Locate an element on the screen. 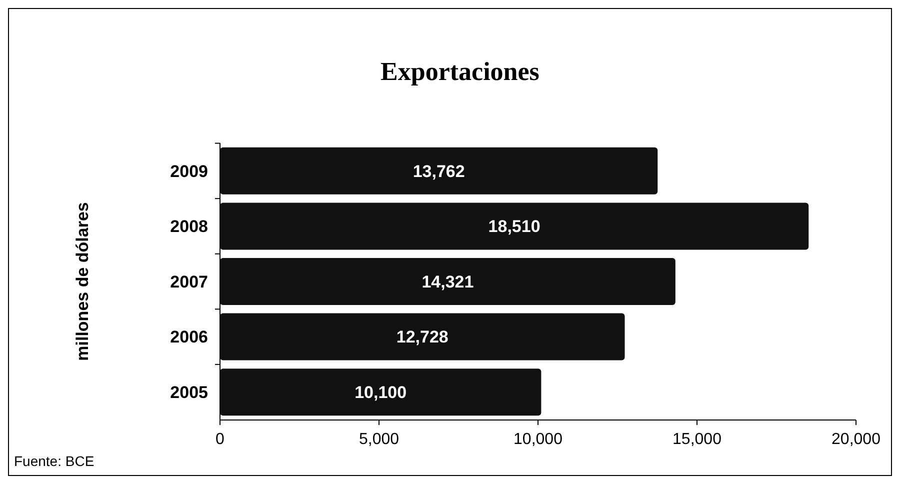  data-label: 13,762 is located at coordinates (438, 171).